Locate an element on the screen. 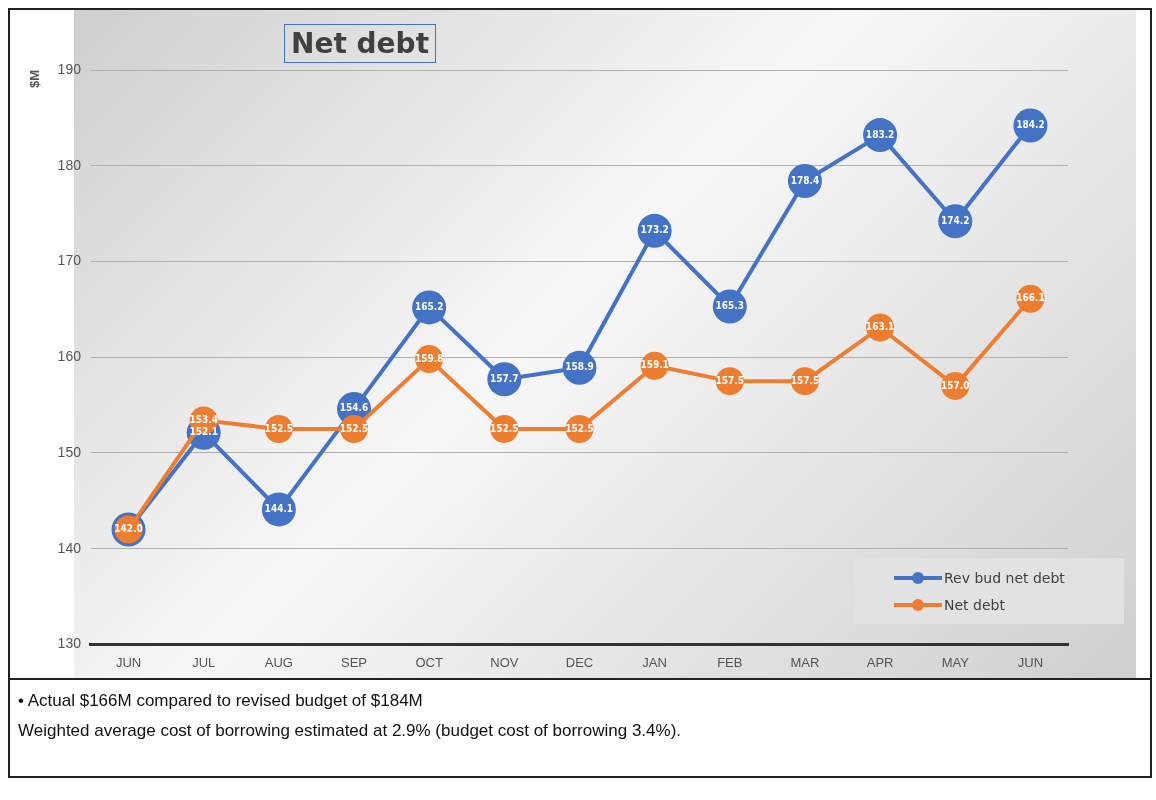 This screenshot has width=1156, height=800. x-tick-label: SEP is located at coordinates (354, 662).